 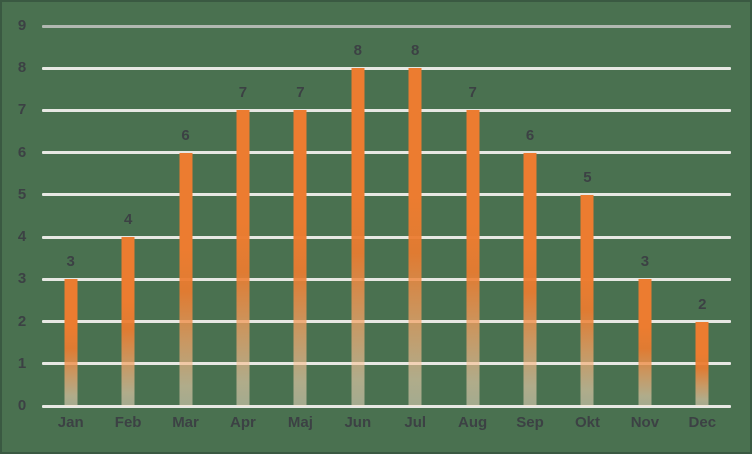 What do you see at coordinates (473, 422) in the screenshot?
I see `x-tick-label: Aug` at bounding box center [473, 422].